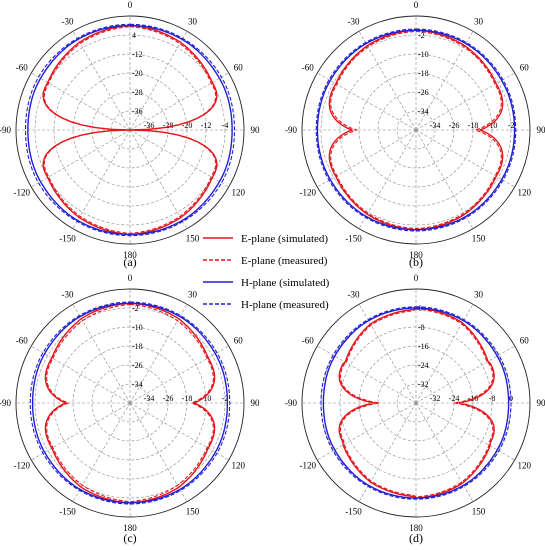  I want to click on radial-tick-label: -20, so click(187, 125).